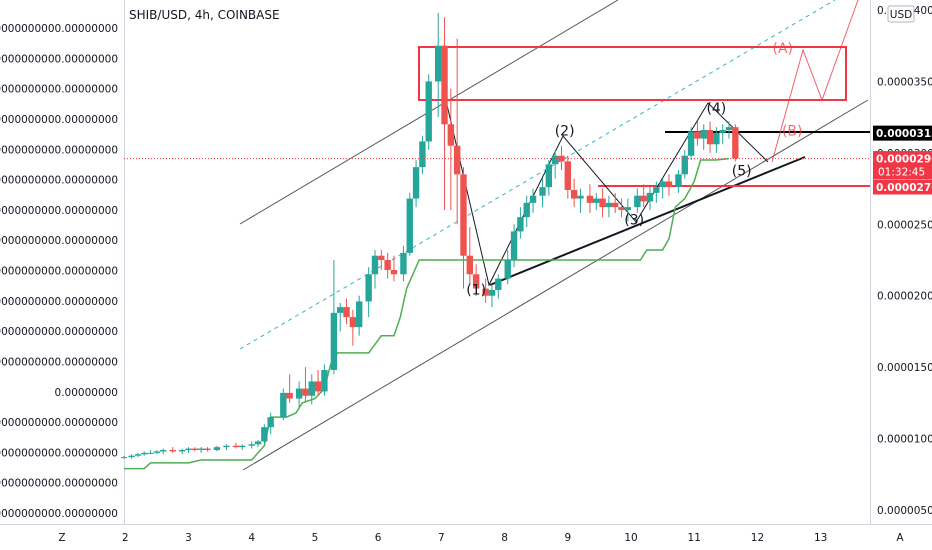  Describe the element at coordinates (251, 538) in the screenshot. I see `time-axis-tick-label: 4` at that location.